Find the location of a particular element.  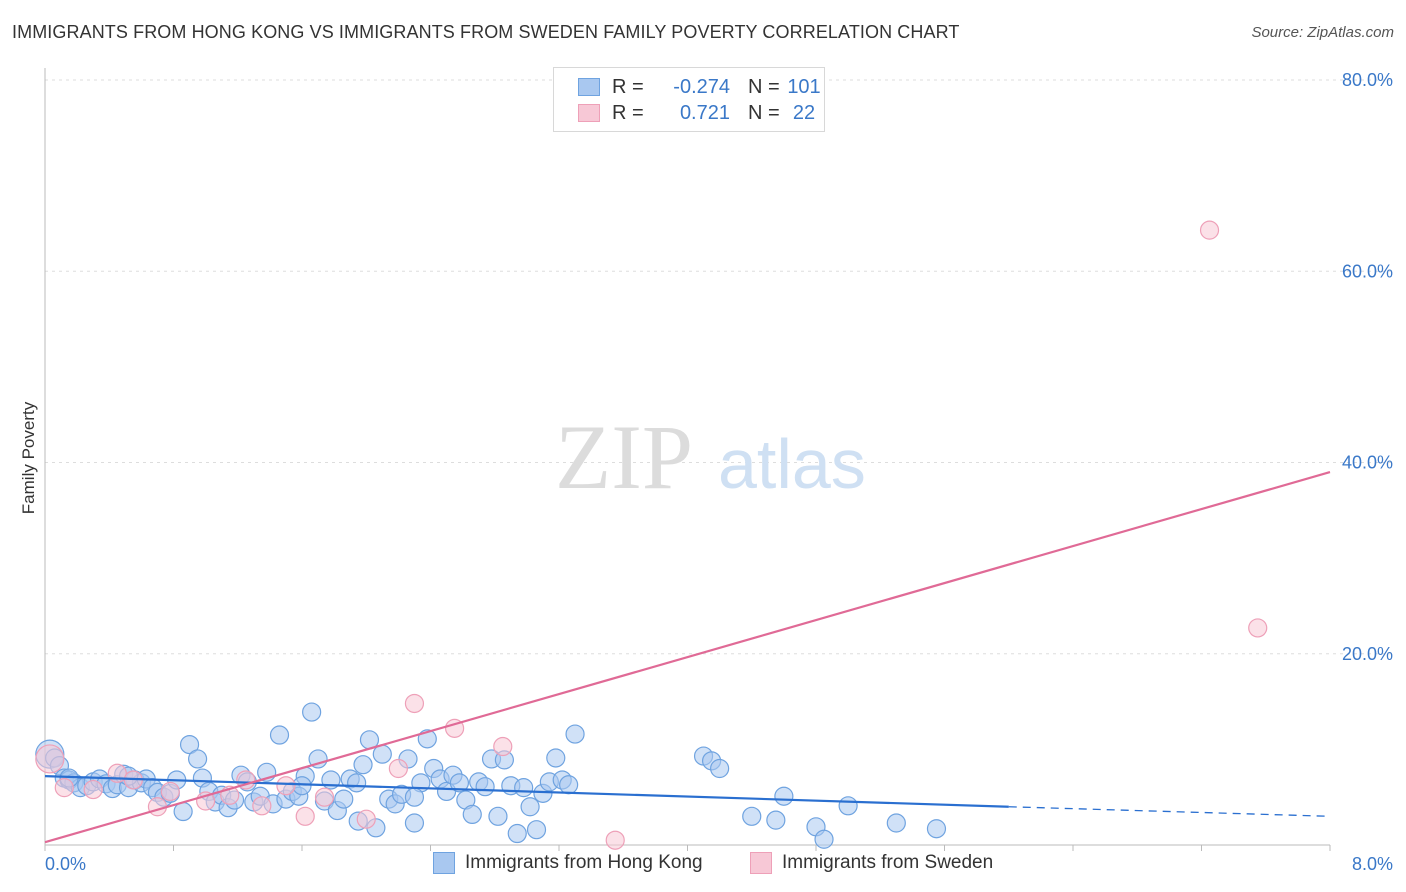

legend-item-hong-kong: Immigrants from Hong Kong is located at coordinates (568, 863).